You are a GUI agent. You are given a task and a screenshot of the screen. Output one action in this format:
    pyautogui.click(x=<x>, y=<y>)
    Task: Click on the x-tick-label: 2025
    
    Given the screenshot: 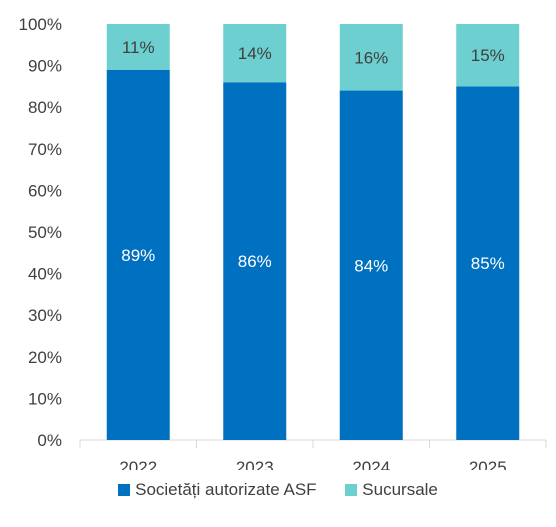 What is the action you would take?
    pyautogui.click(x=488, y=464)
    